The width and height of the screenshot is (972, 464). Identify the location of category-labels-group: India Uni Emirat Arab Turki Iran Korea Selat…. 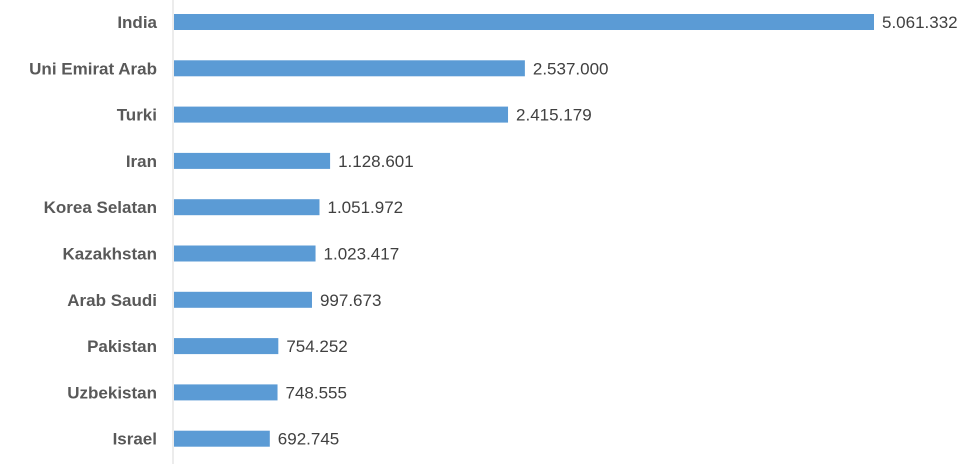
(93, 231).